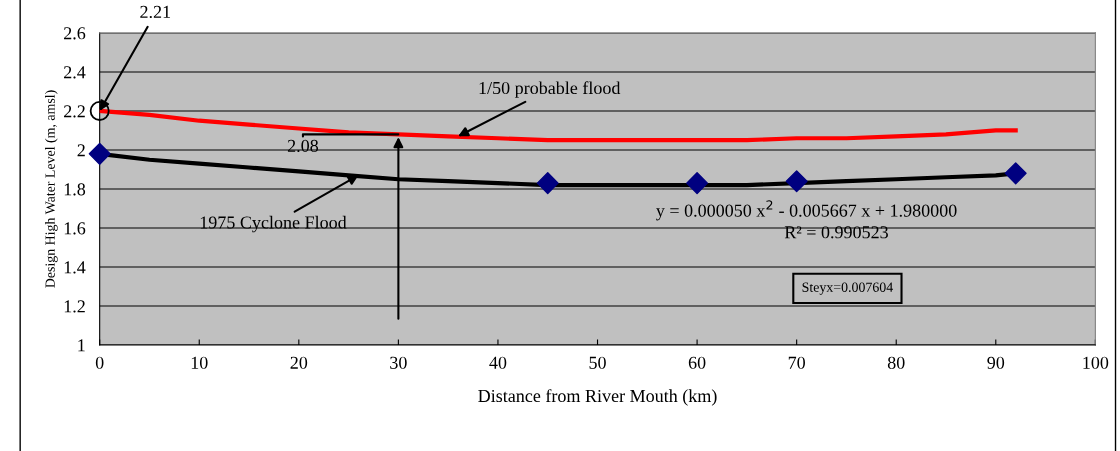  Describe the element at coordinates (303, 146) in the screenshot. I see `annotation: 2.08` at that location.